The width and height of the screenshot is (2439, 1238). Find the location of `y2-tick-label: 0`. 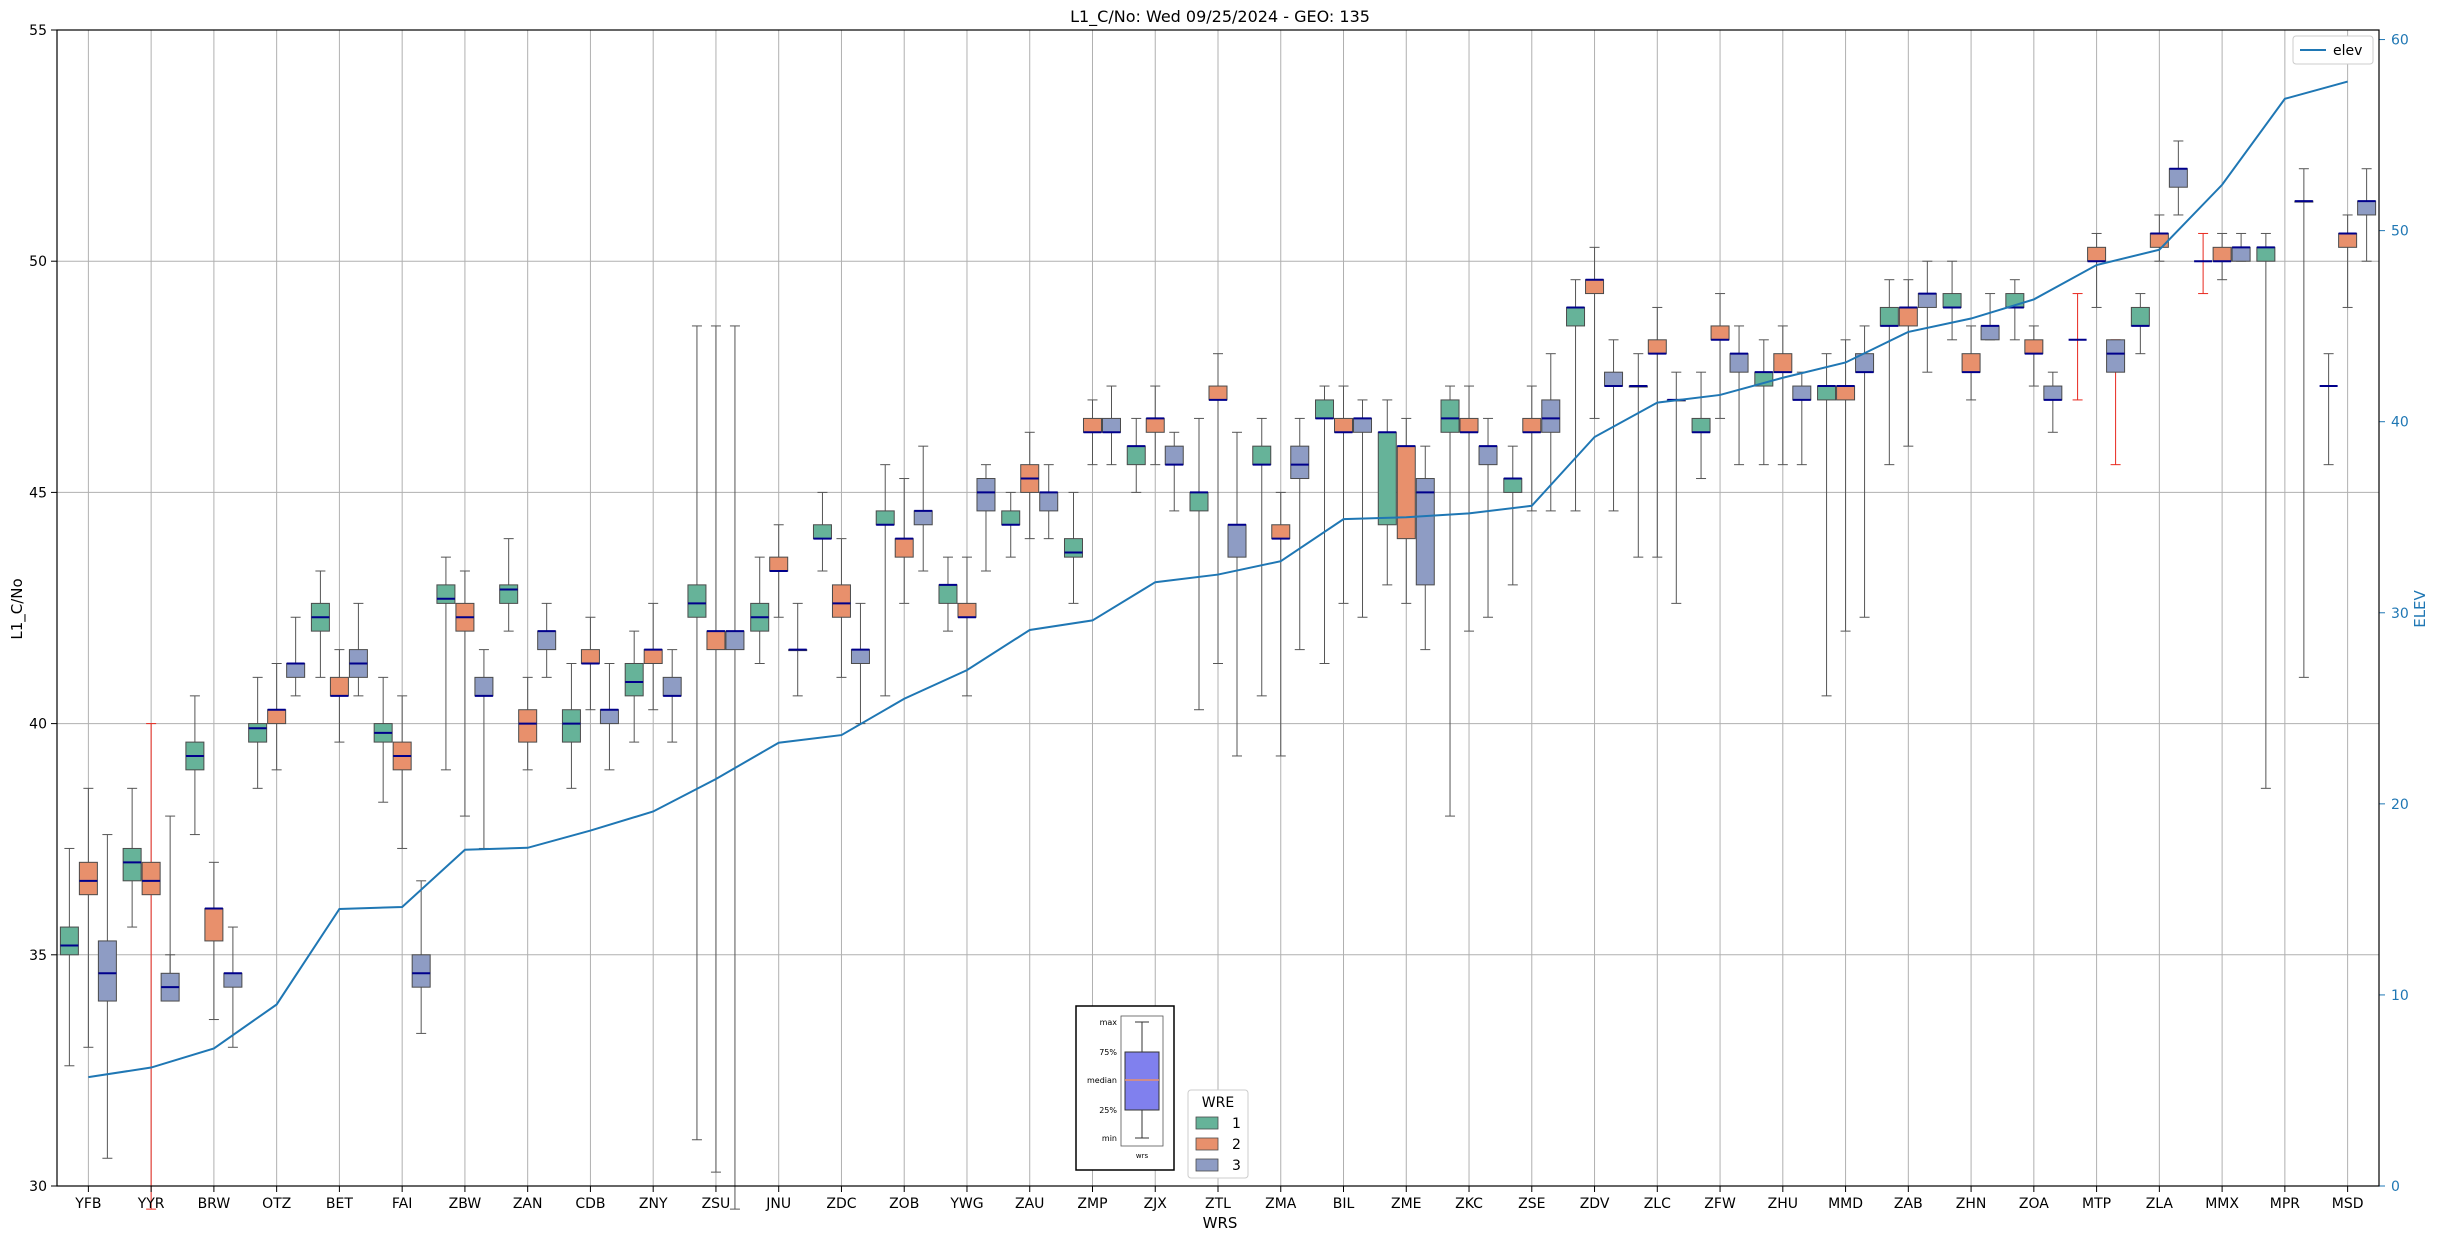

y2-tick-label: 0 is located at coordinates (2395, 1187).